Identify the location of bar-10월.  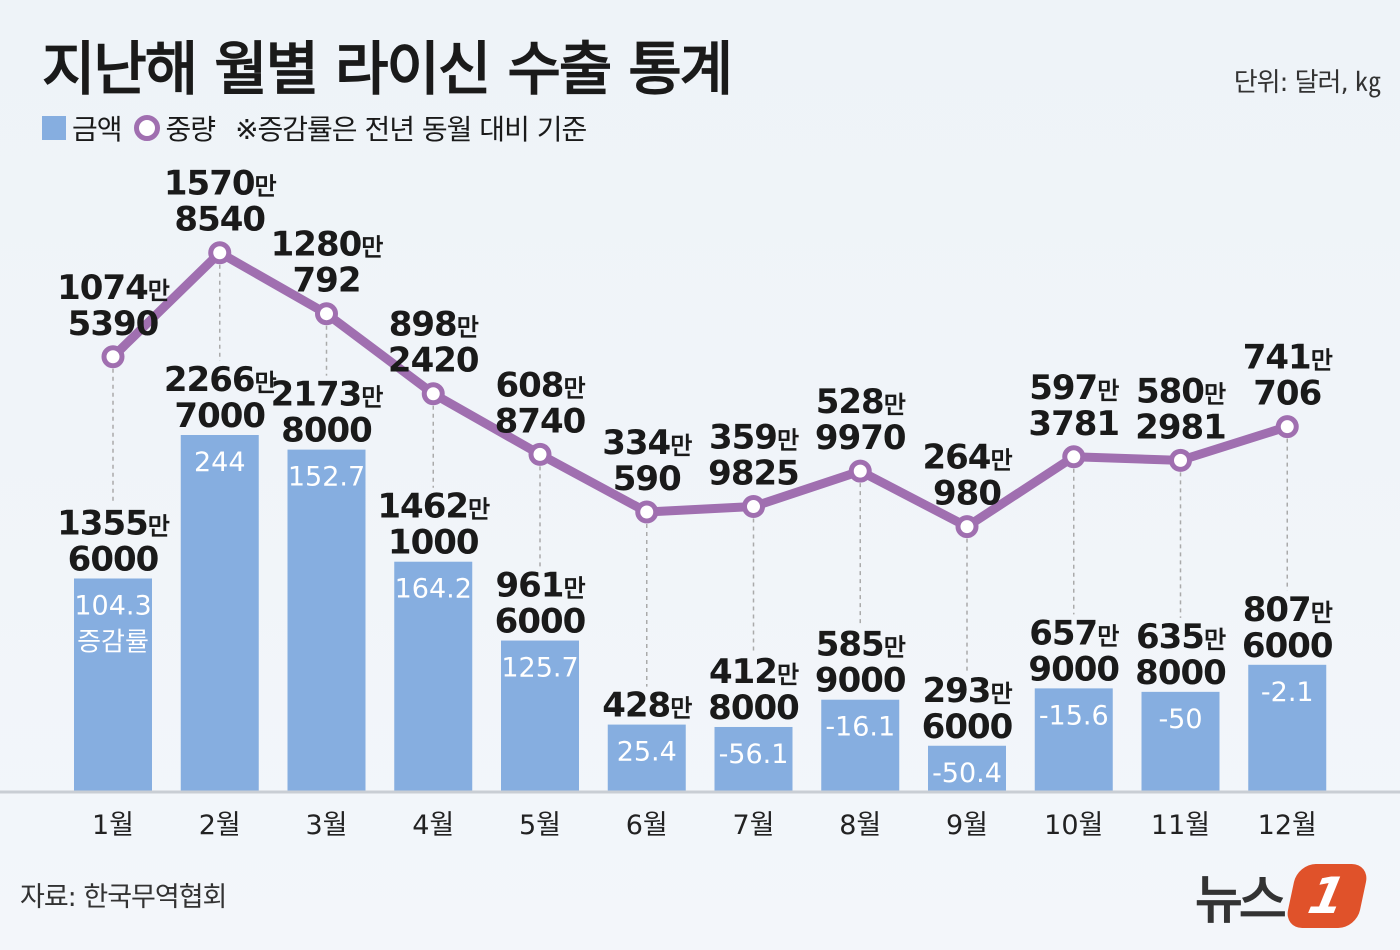
(1073, 740).